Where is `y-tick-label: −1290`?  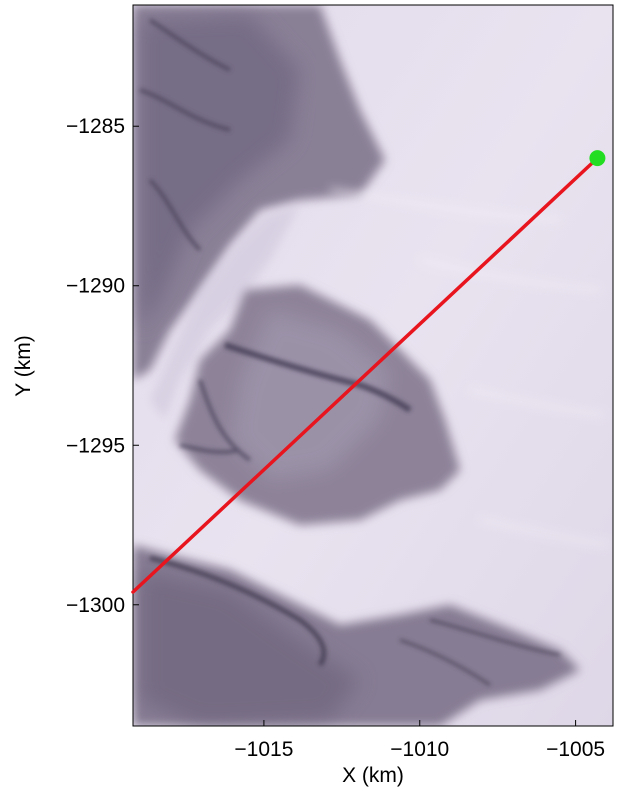 y-tick-label: −1290 is located at coordinates (95, 286).